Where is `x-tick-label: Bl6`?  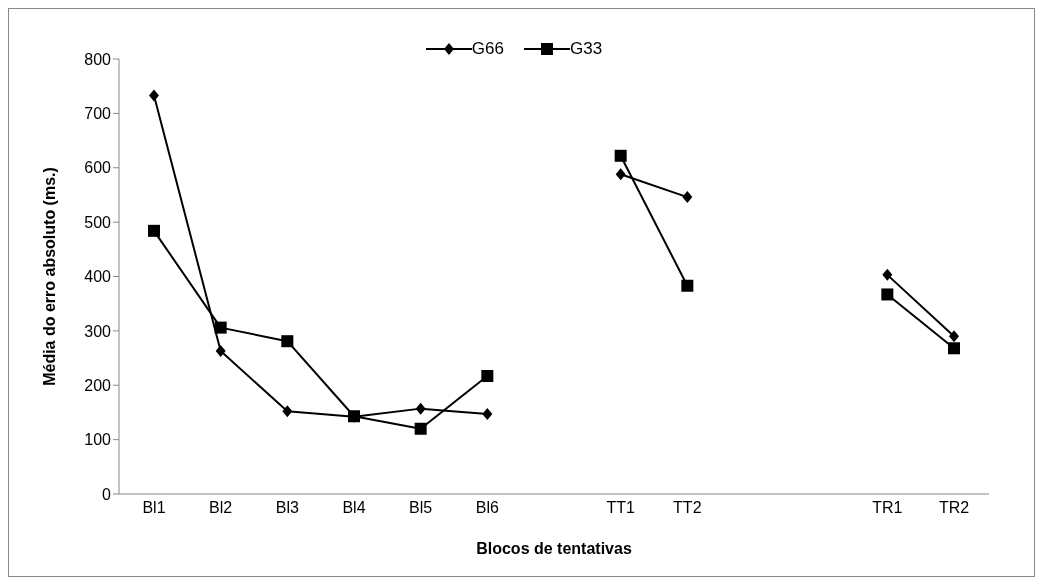
x-tick-label: Bl6 is located at coordinates (487, 508).